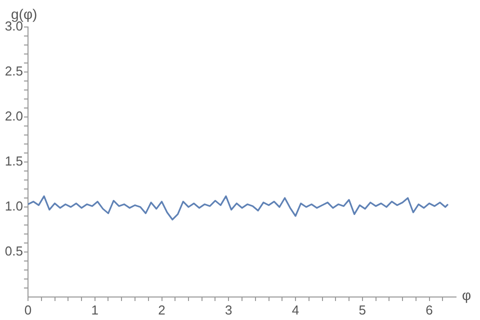 This screenshot has height=320, width=480. I want to click on y-tick-label: 1.0, so click(13, 206).